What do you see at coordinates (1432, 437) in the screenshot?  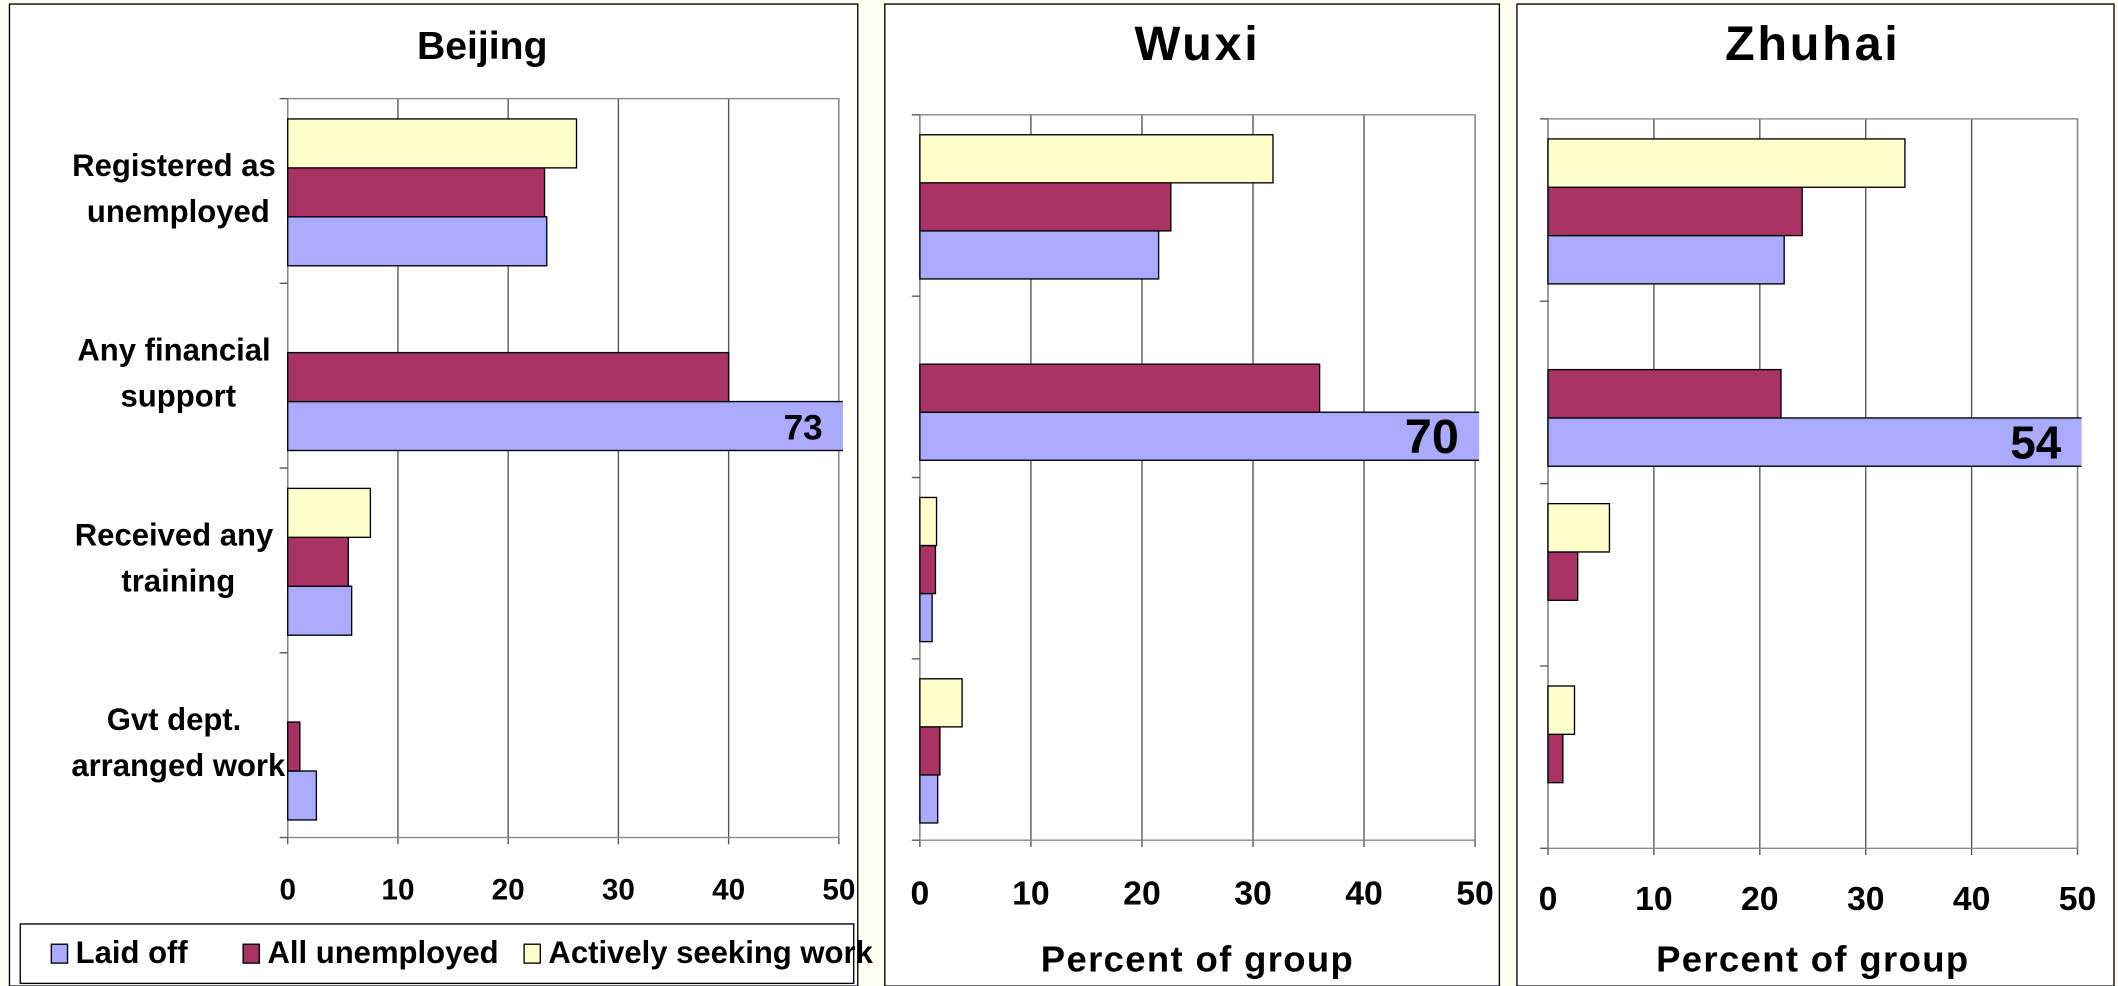 I see `value-label: 70` at bounding box center [1432, 437].